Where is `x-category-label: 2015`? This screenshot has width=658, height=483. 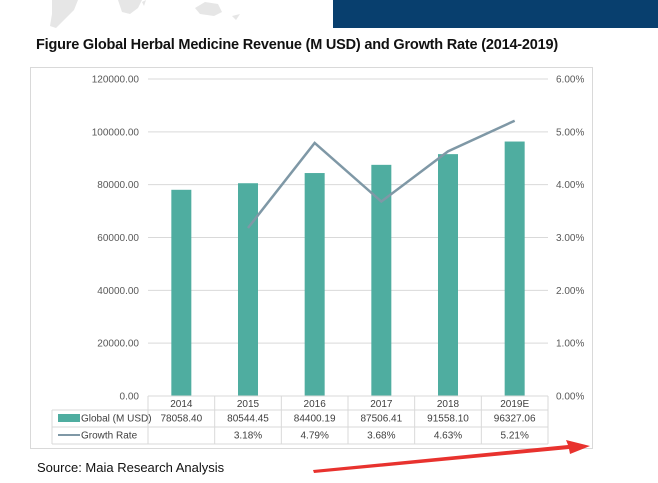 x-category-label: 2015 is located at coordinates (248, 404).